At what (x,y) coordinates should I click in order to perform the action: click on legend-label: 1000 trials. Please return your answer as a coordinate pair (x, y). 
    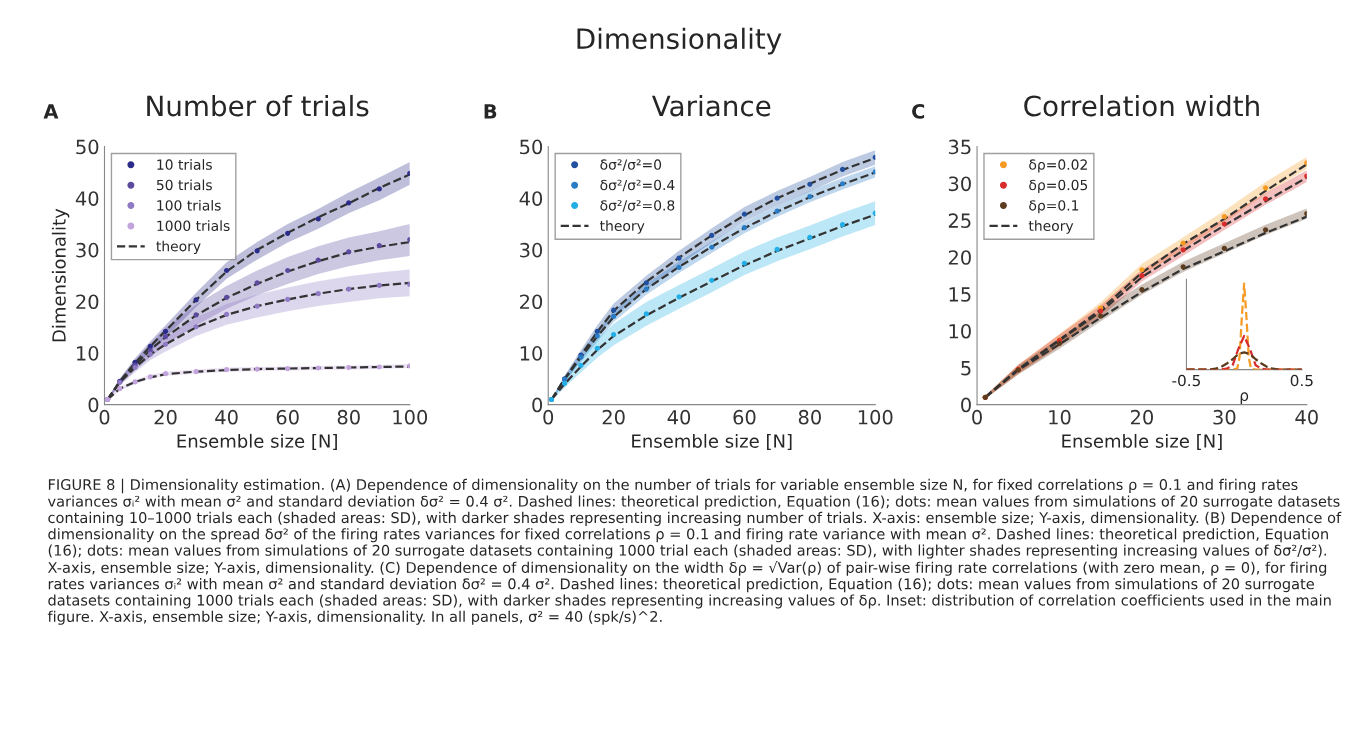
    Looking at the image, I should click on (193, 226).